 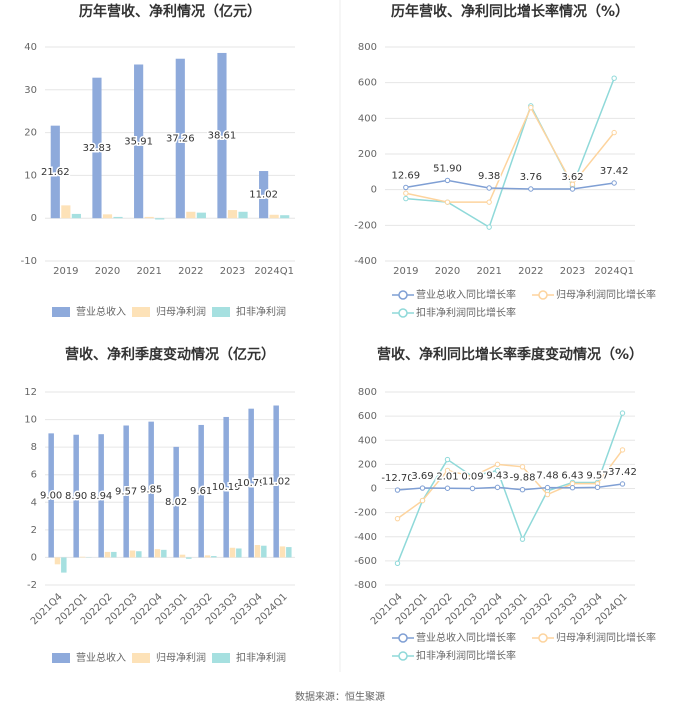 What do you see at coordinates (365, 513) in the screenshot?
I see `y-tick-label: -200` at bounding box center [365, 513].